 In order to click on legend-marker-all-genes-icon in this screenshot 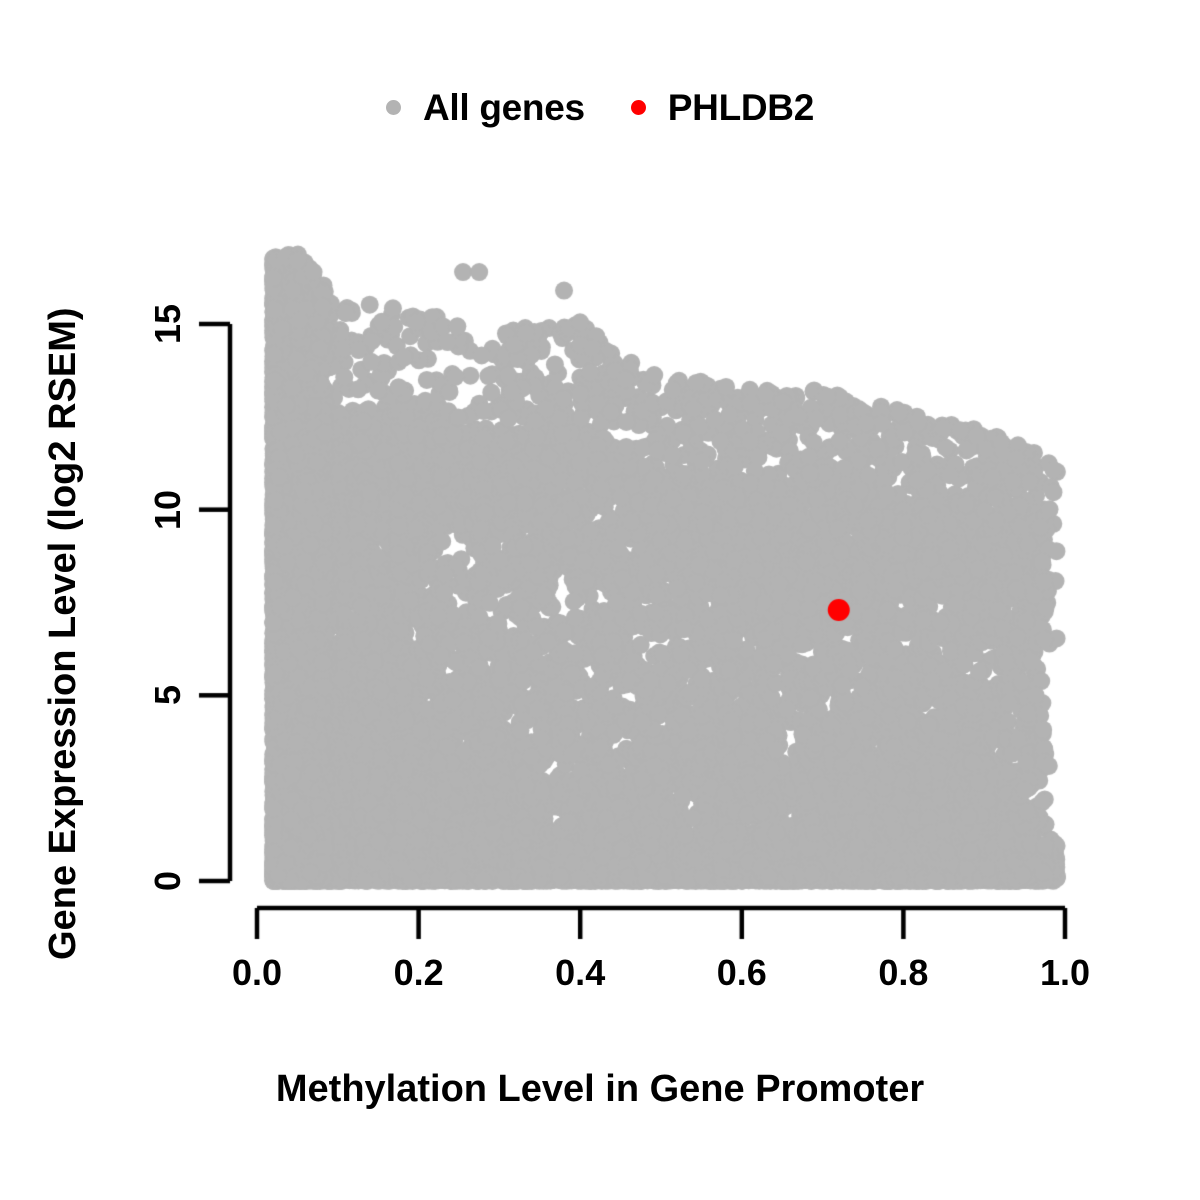, I will do `click(393, 107)`.